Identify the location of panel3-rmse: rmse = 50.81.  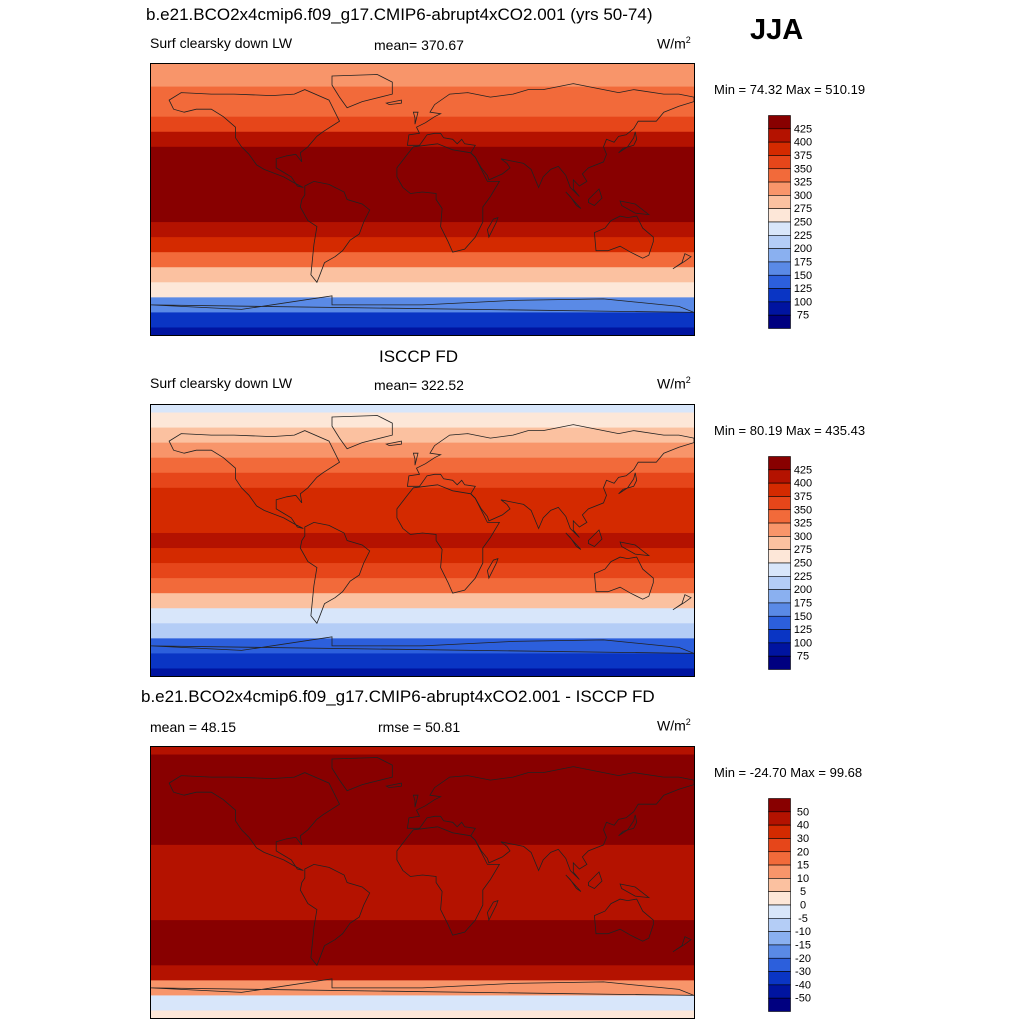
(419, 727).